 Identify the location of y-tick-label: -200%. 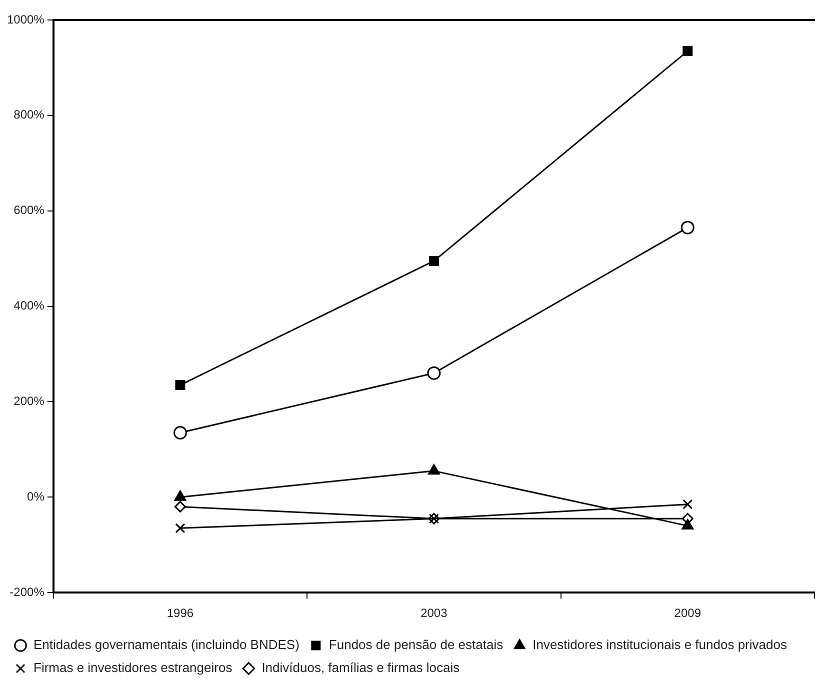
(27, 591).